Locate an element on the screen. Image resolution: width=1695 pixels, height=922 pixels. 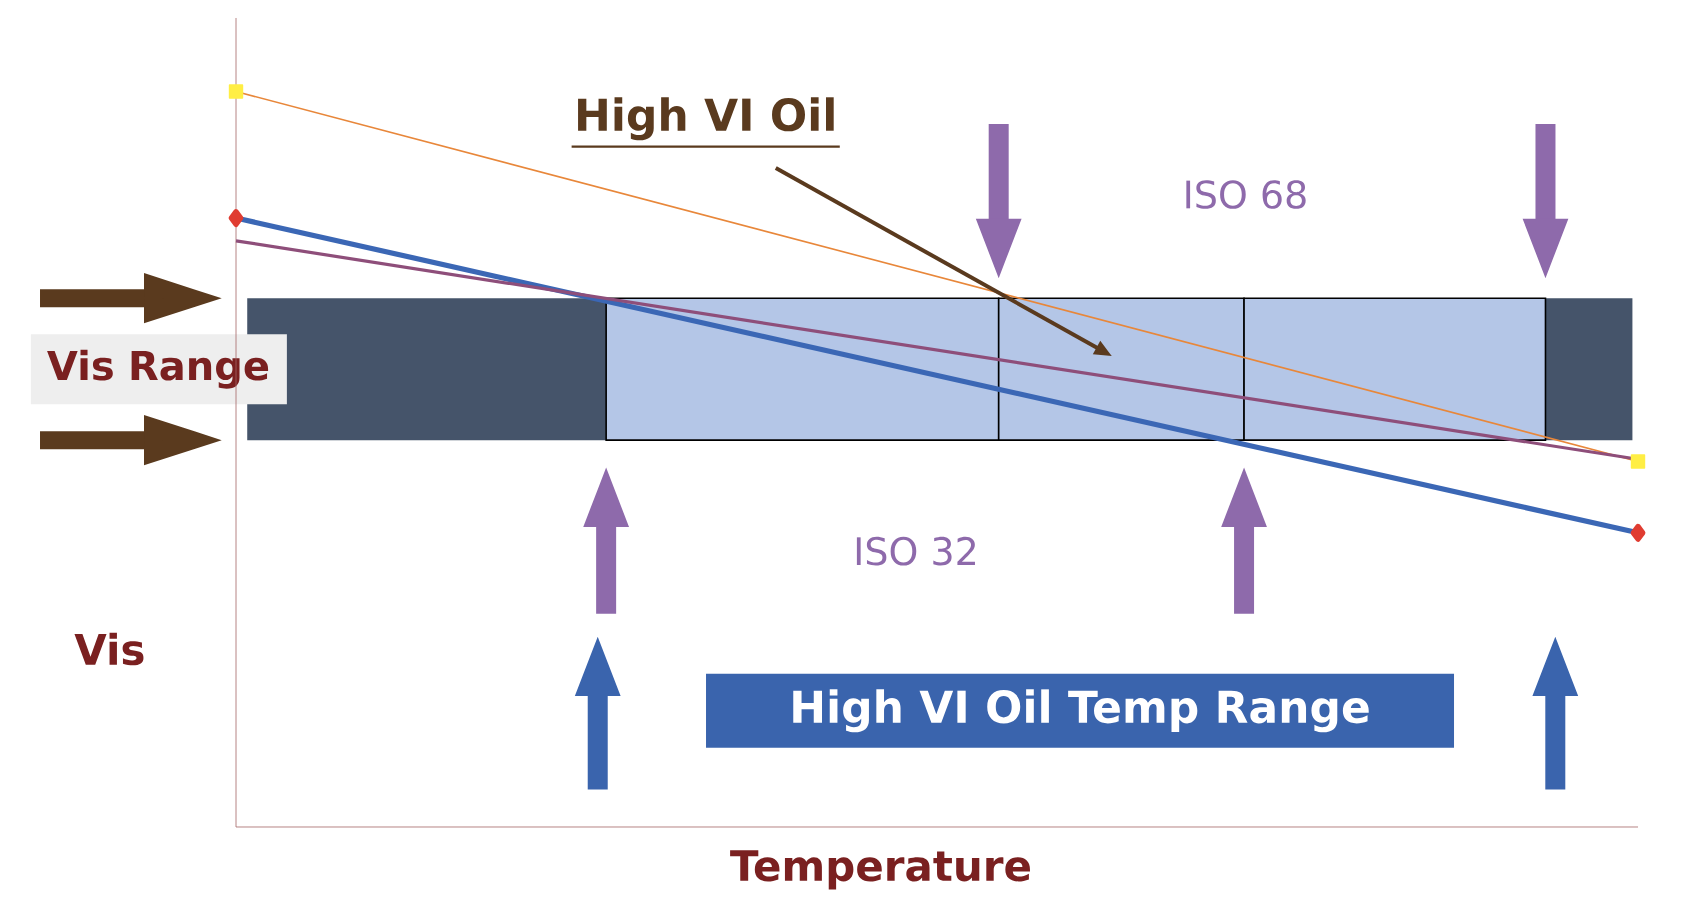
band-label: Vis Range is located at coordinates (158, 369).